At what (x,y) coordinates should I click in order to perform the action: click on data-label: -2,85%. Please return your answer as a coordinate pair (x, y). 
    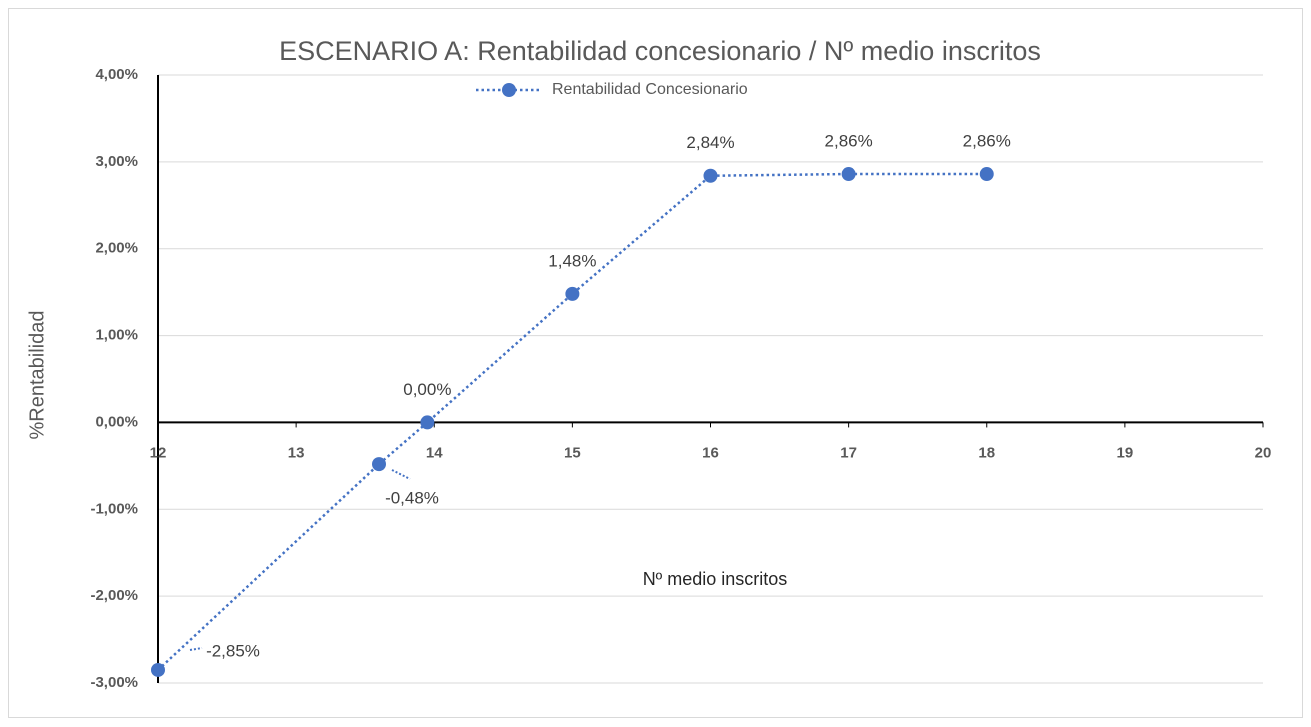
    Looking at the image, I should click on (233, 650).